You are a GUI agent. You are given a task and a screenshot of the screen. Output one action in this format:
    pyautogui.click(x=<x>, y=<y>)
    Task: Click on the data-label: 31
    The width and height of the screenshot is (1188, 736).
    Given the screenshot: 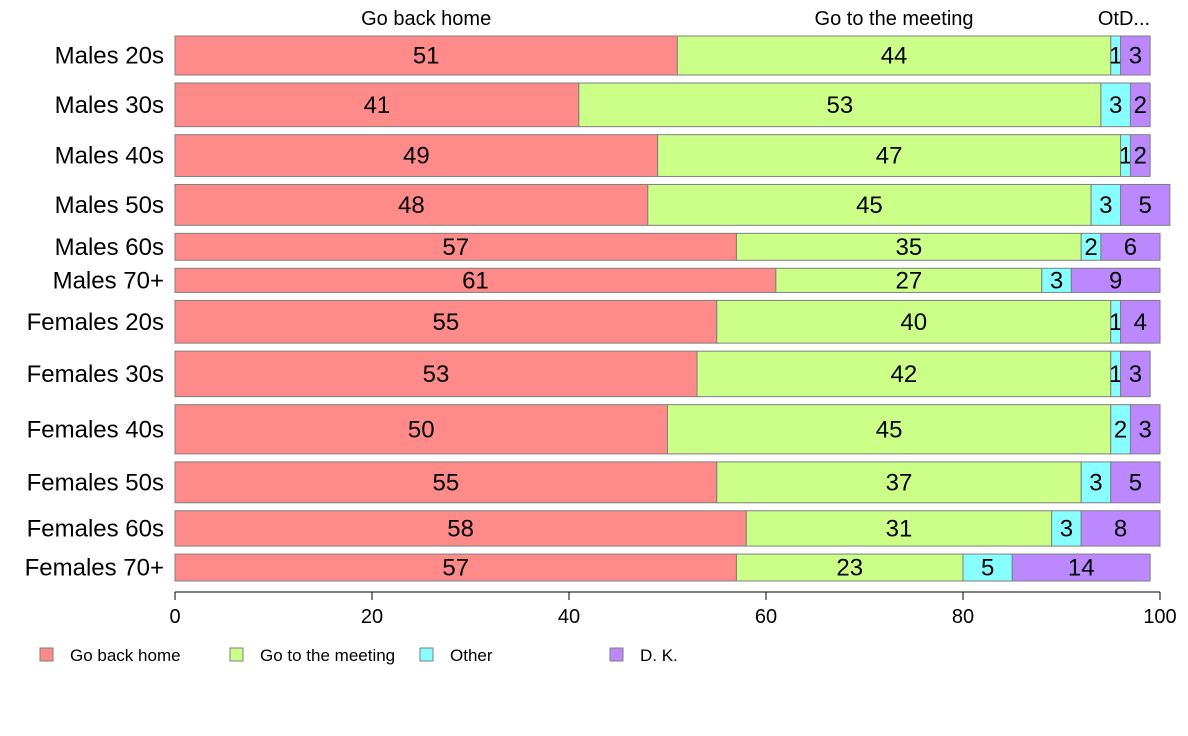 What is the action you would take?
    pyautogui.click(x=899, y=528)
    